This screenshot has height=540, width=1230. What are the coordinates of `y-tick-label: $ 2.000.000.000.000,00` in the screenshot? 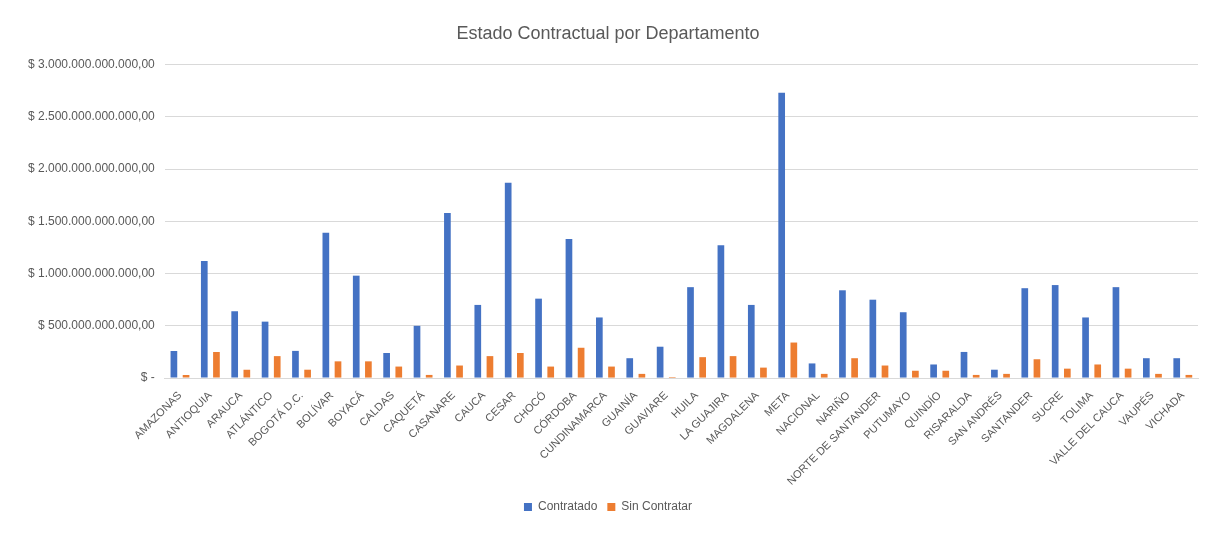 It's located at (91, 168).